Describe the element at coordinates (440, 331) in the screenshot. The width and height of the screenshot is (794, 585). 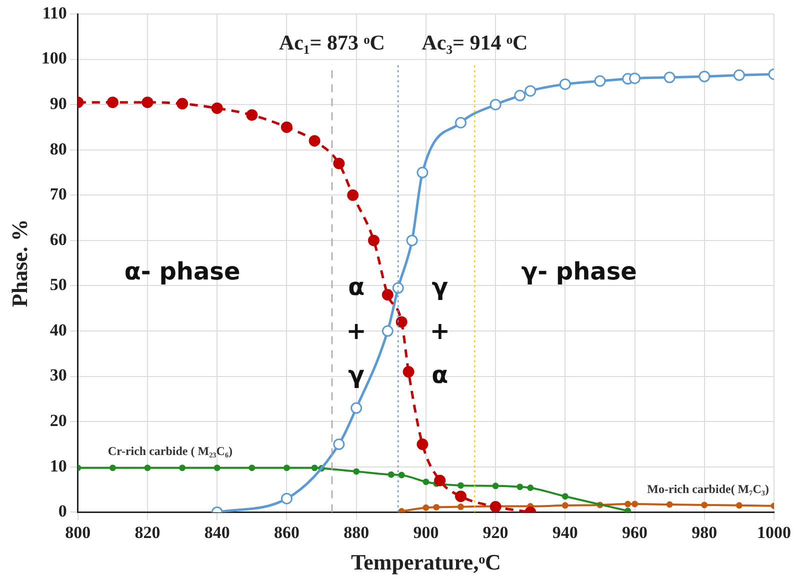
I see `annotation: γ + α` at that location.